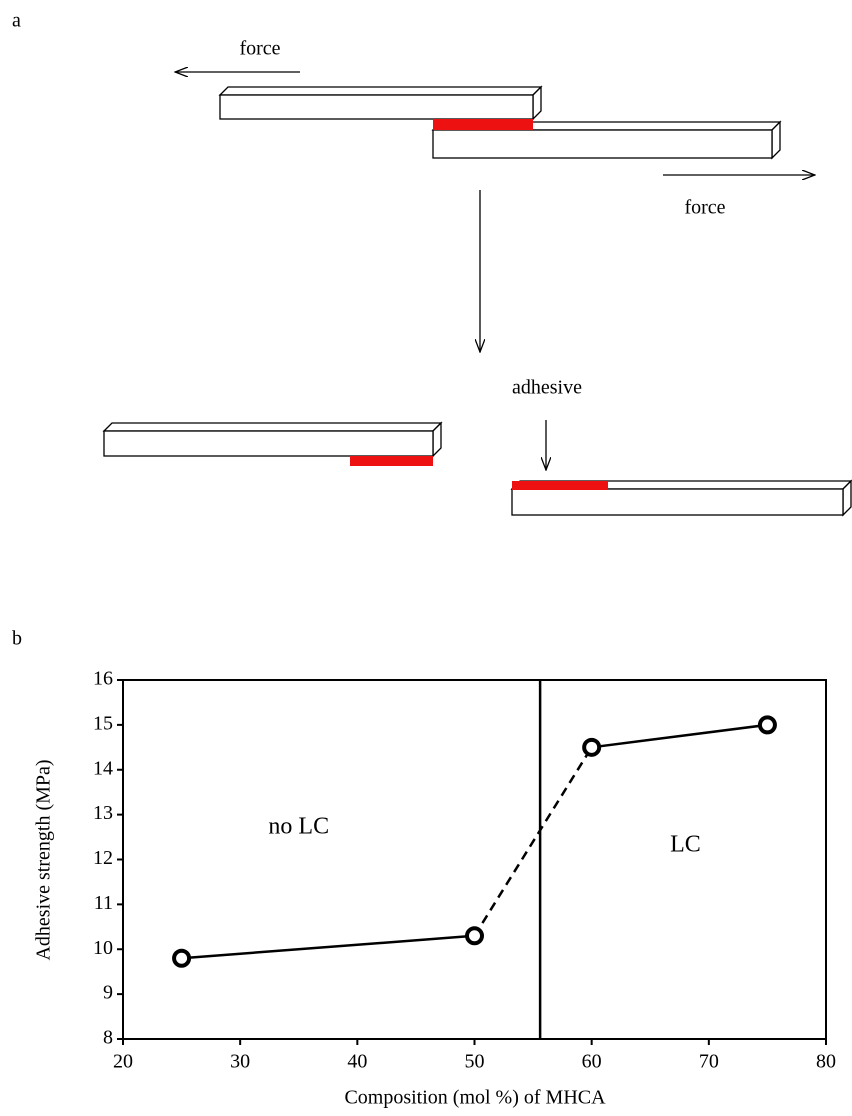 The image size is (852, 1116). Describe the element at coordinates (592, 1062) in the screenshot. I see `x-tick-label: 60` at that location.